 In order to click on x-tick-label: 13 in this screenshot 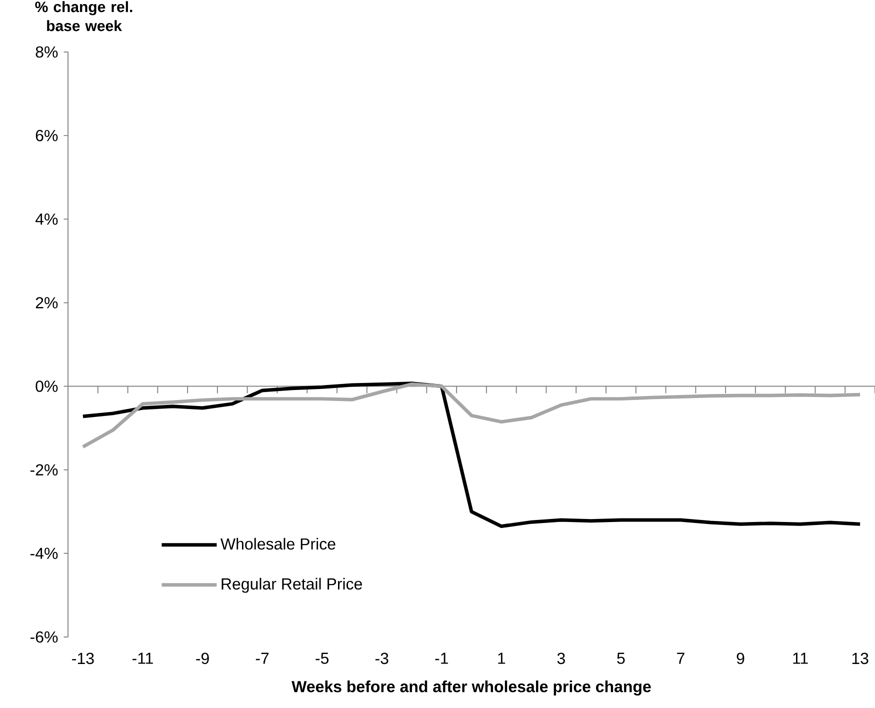, I will do `click(860, 658)`.